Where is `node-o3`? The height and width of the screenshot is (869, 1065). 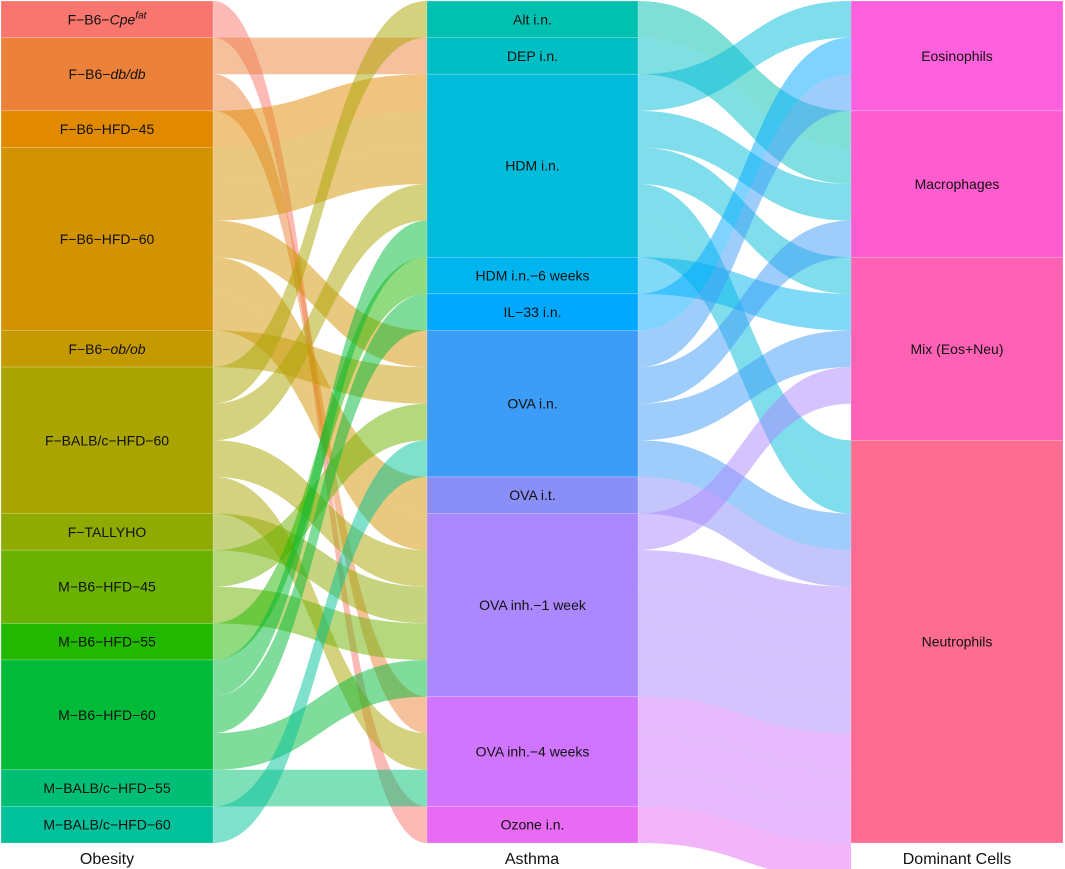 node-o3 is located at coordinates (107, 129).